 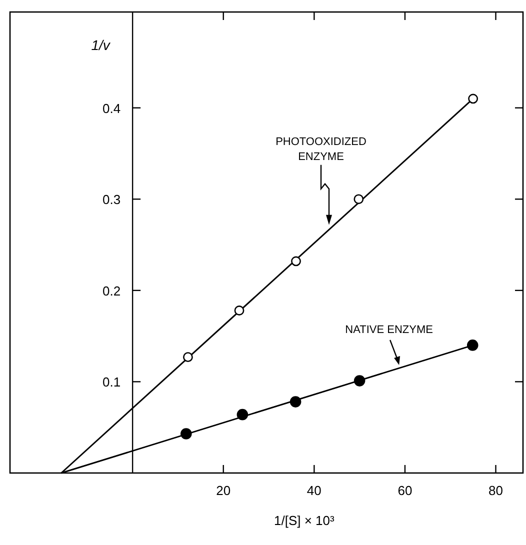 What do you see at coordinates (223, 490) in the screenshot?
I see `x-tick-label: 20` at bounding box center [223, 490].